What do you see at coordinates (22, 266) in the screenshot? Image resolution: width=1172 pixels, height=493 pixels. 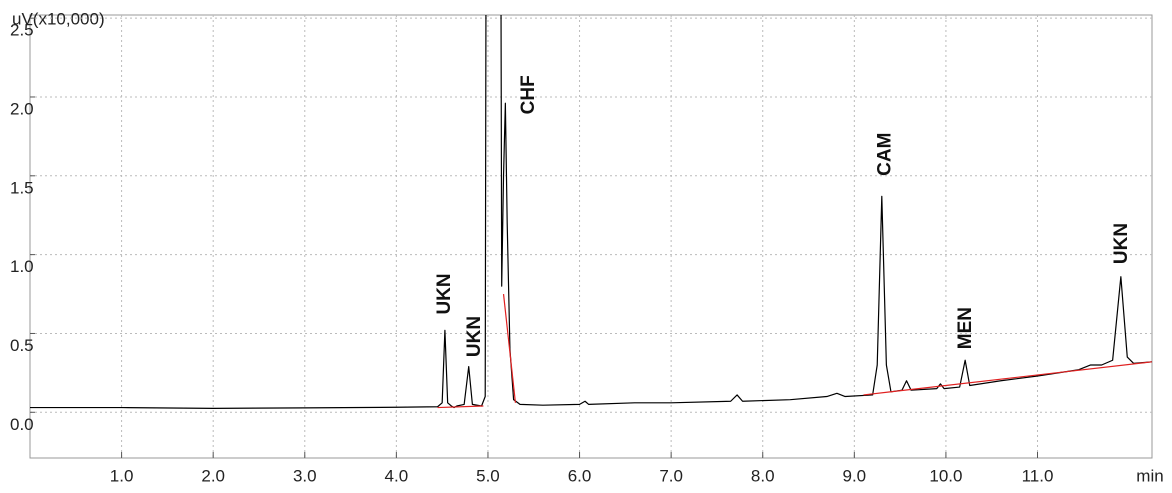 I see `y-tick-label: 1.0` at bounding box center [22, 266].